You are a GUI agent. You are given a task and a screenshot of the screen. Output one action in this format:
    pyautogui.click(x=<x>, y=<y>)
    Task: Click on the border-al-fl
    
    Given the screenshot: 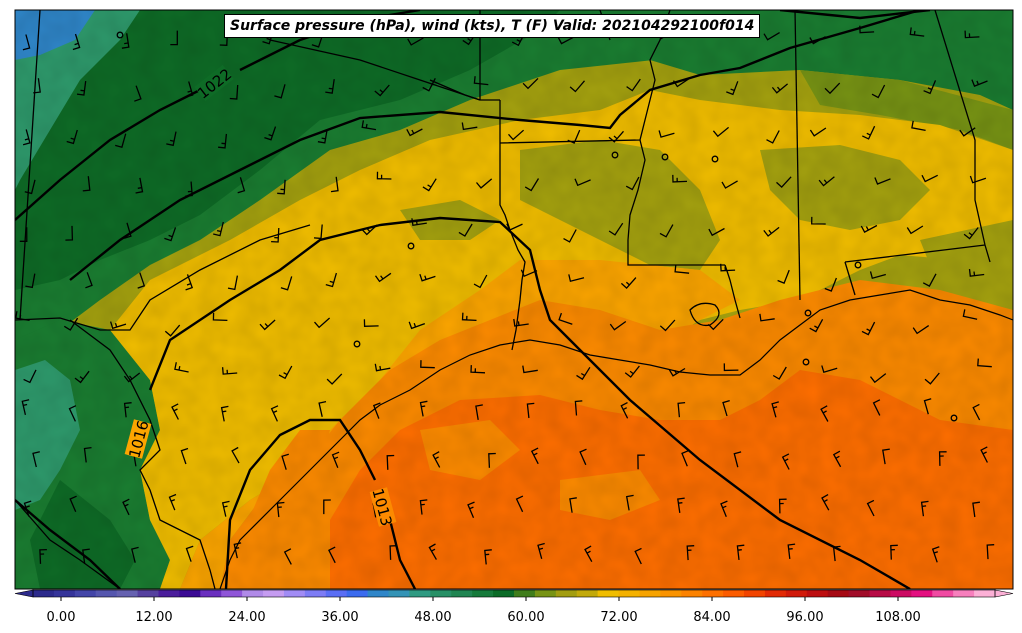 What is the action you would take?
    pyautogui.click(x=915, y=253)
    